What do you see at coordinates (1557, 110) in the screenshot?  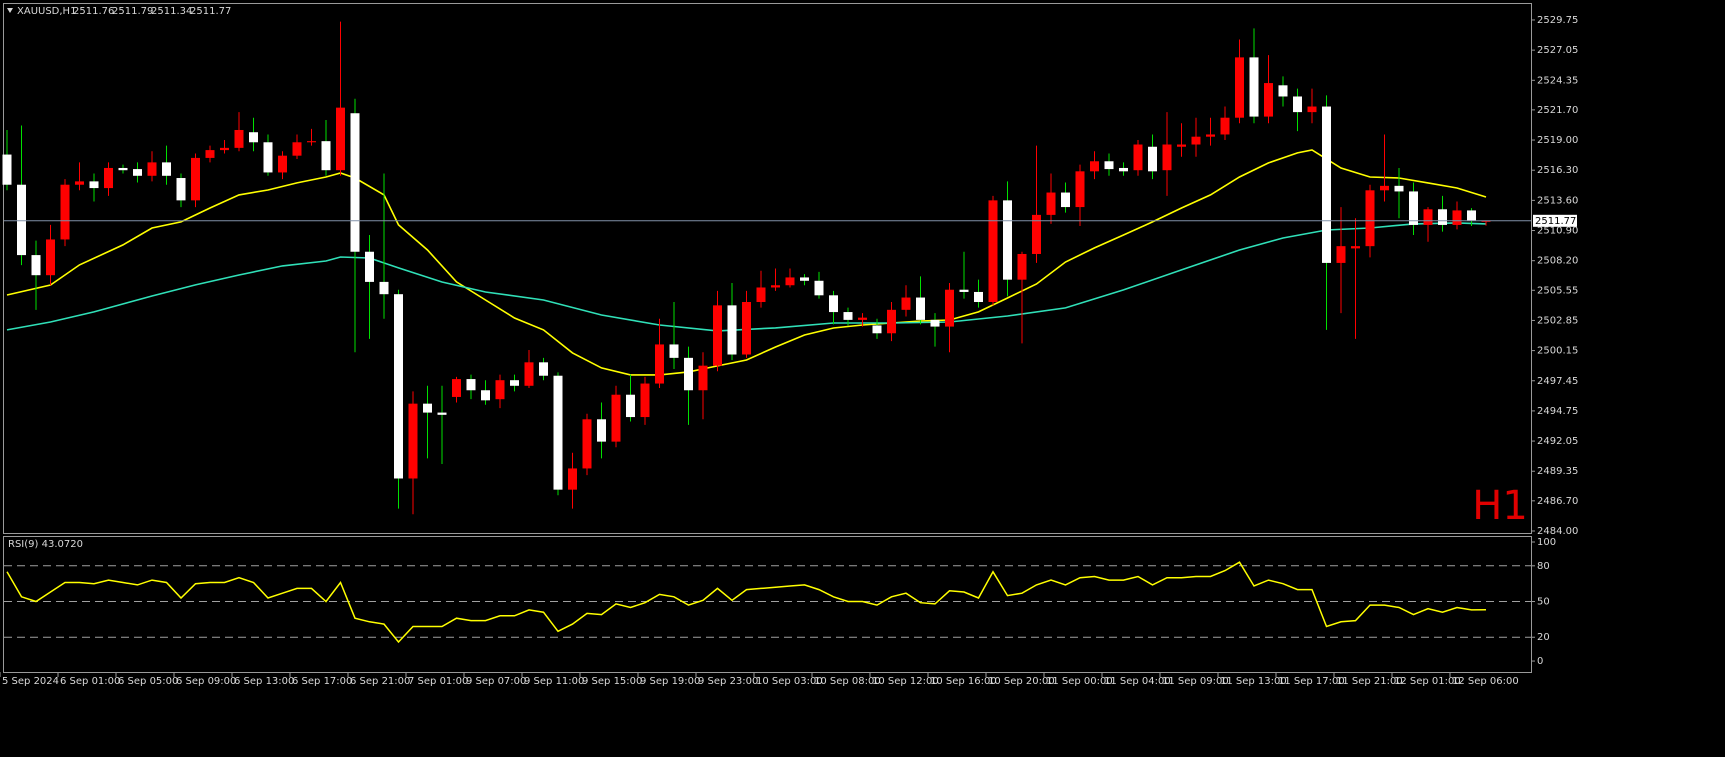 I see `y-tick-label: 2521.70` at bounding box center [1557, 110].